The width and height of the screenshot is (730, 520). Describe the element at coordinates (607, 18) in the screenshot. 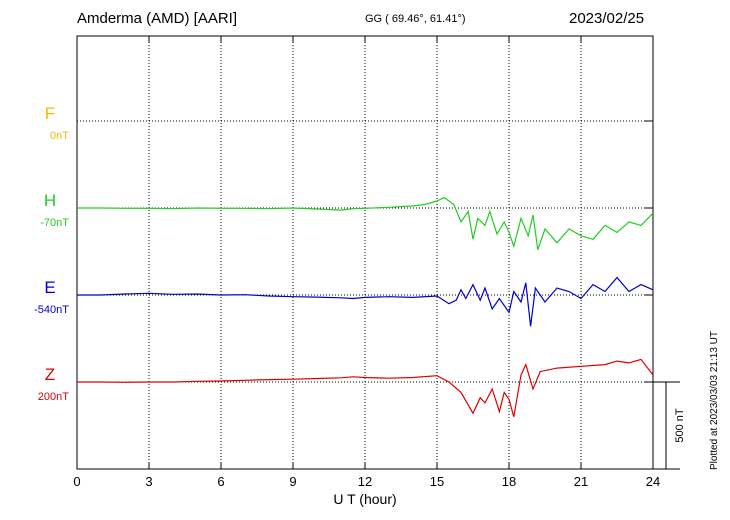

I see `date-label: 2023/02/25` at that location.